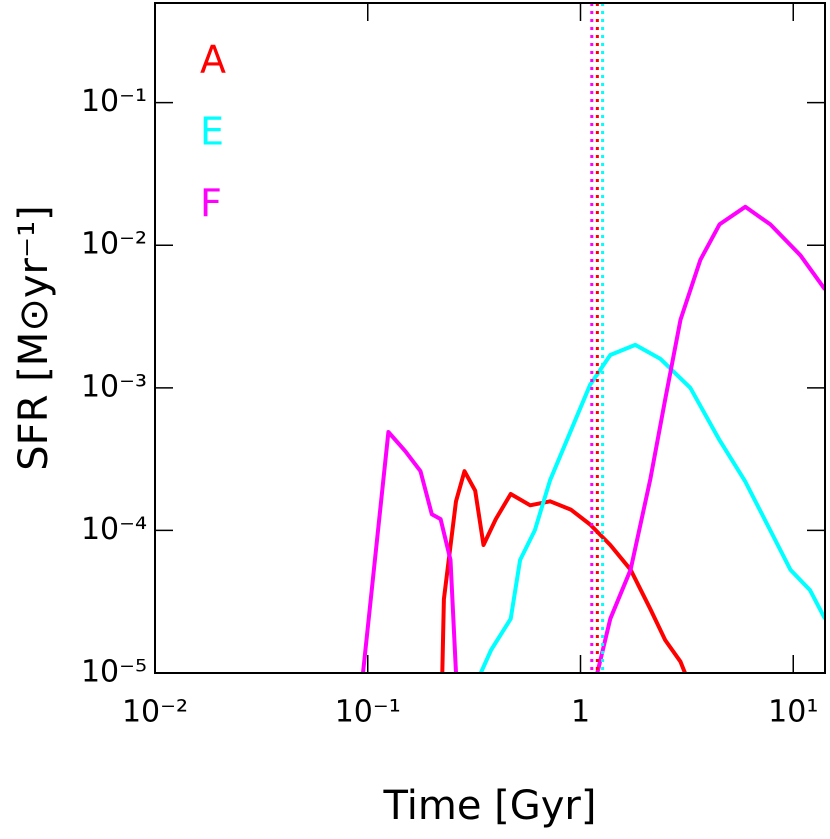 This screenshot has width=830, height=839. I want to click on y-tick-label: 10⁻⁴, so click(114, 529).